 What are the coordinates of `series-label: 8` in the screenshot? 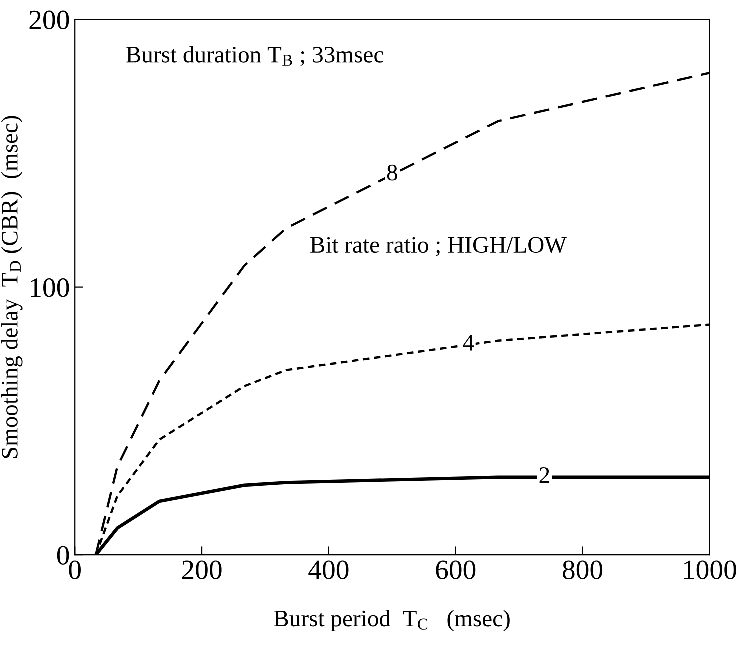 It's located at (392, 172).